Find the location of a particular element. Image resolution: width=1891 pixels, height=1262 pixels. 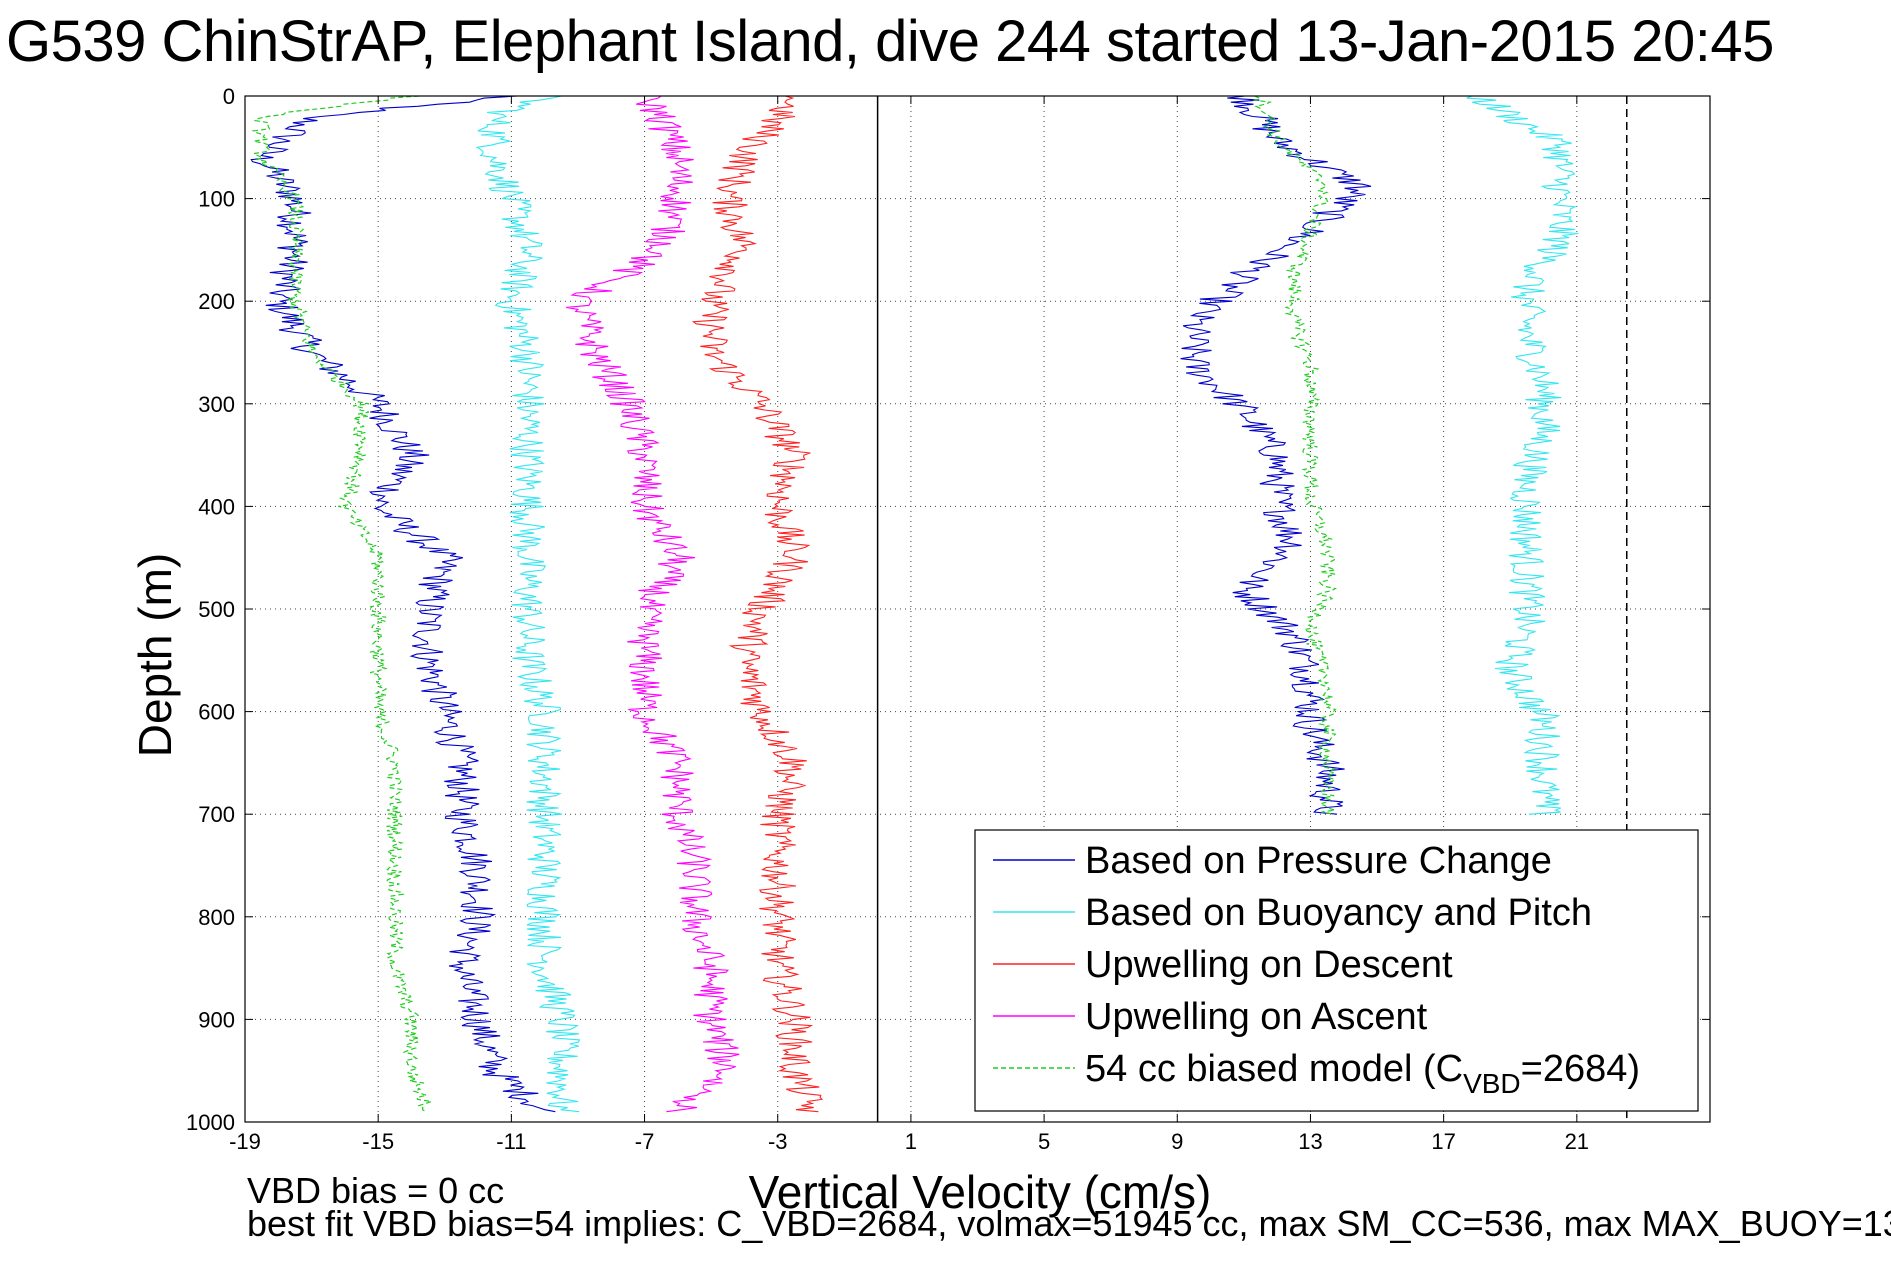

x-tick-label: 17 is located at coordinates (1443, 1141).